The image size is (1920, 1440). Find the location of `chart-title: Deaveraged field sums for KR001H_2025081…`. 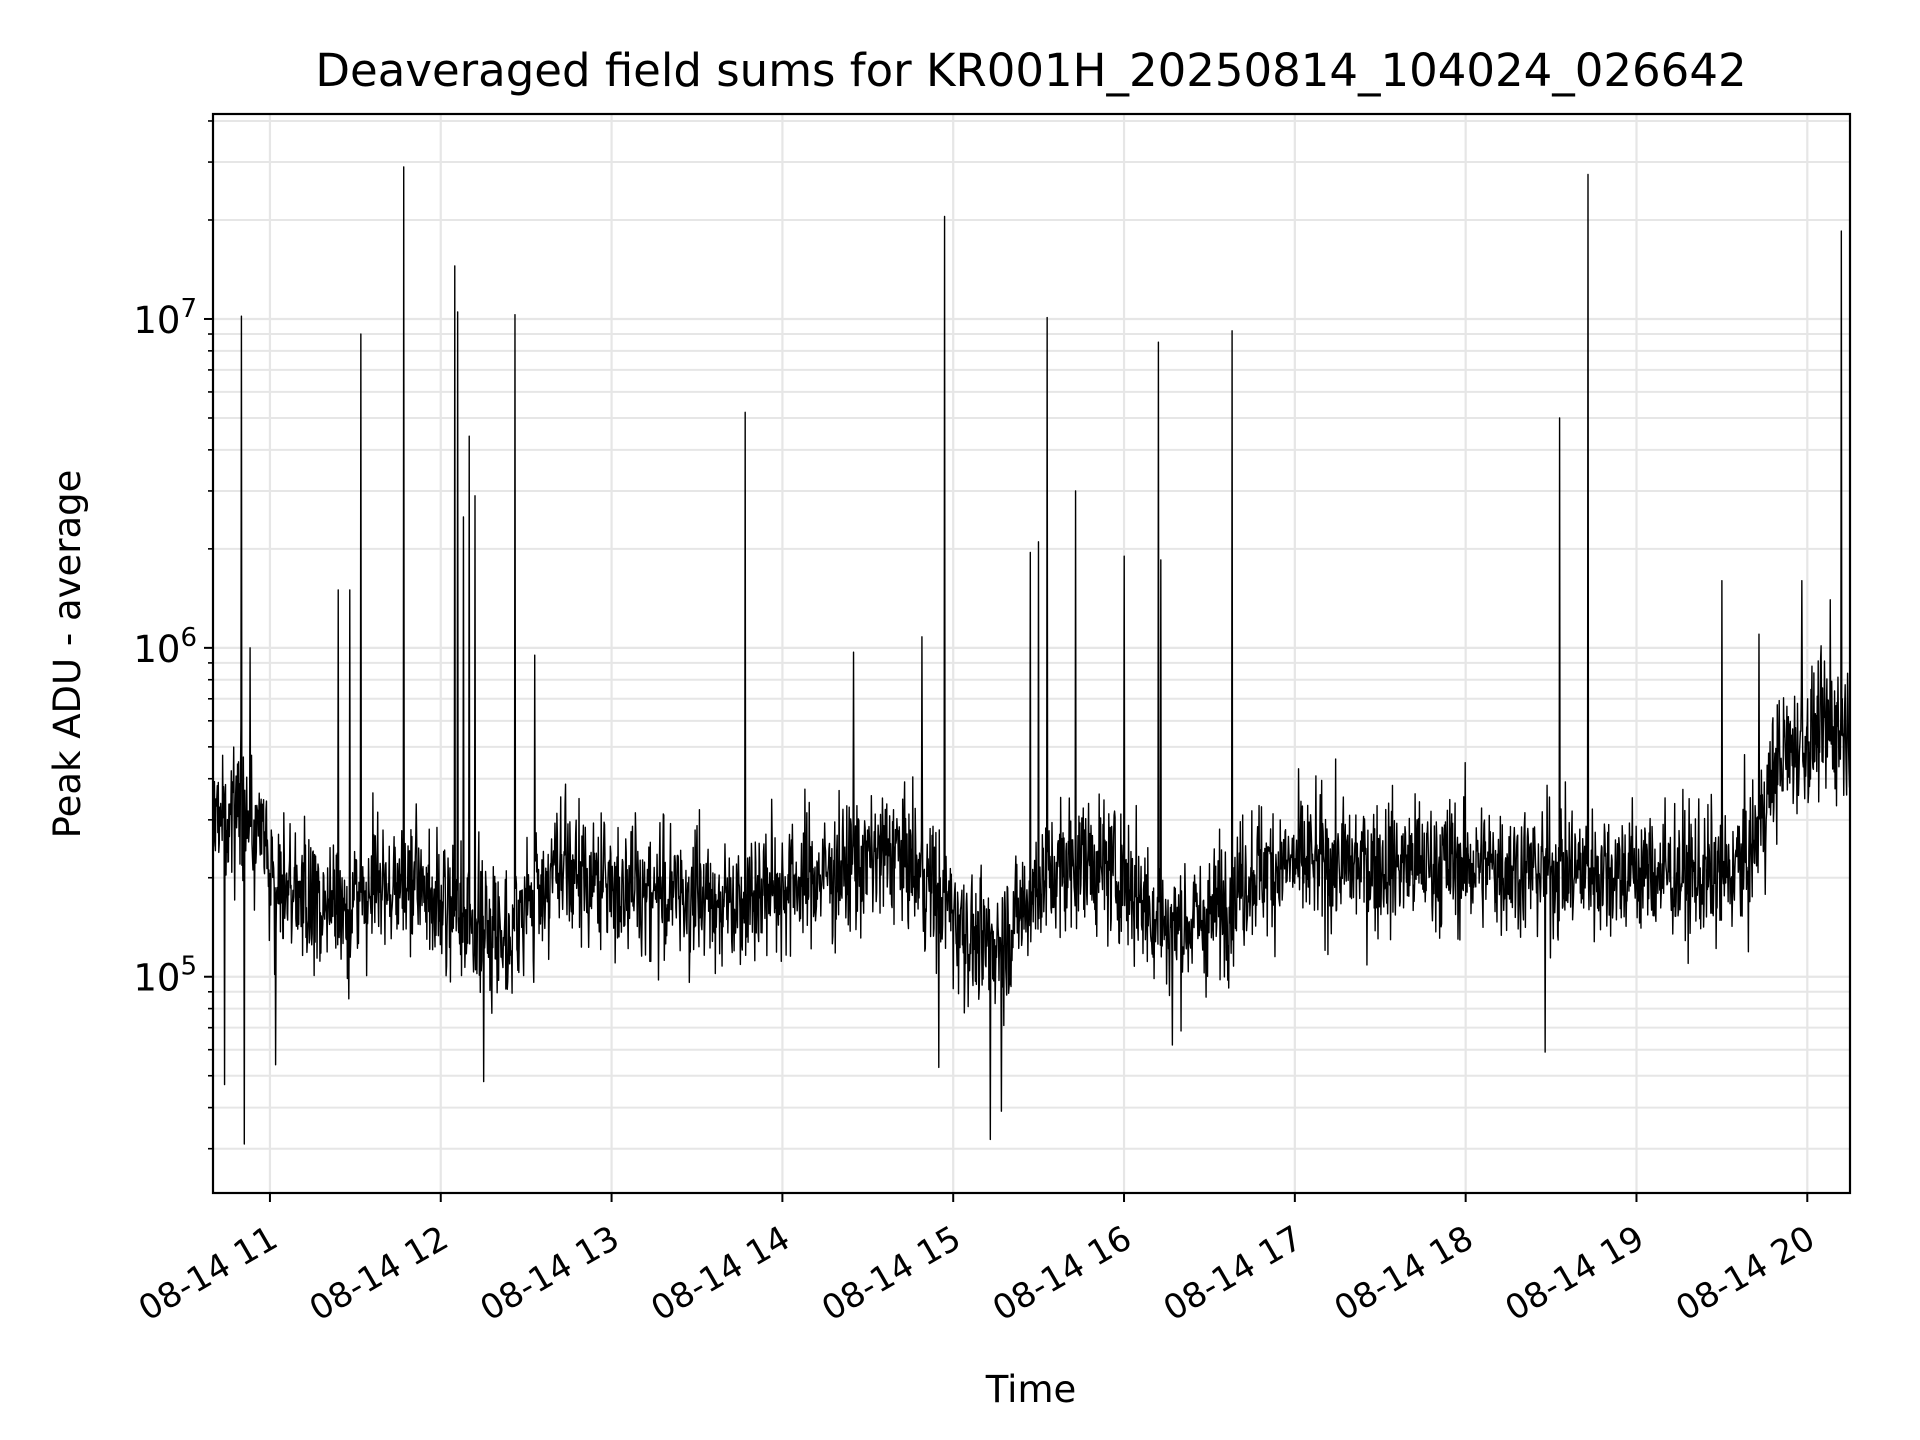

chart-title: Deaveraged field sums for KR001H_2025081… is located at coordinates (1030, 70).